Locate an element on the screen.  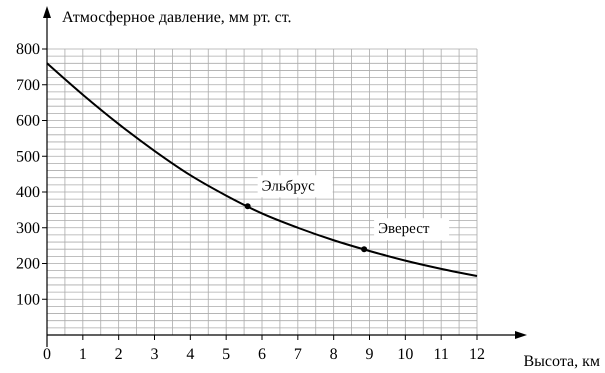
x-tick-label: 7 is located at coordinates (298, 354).